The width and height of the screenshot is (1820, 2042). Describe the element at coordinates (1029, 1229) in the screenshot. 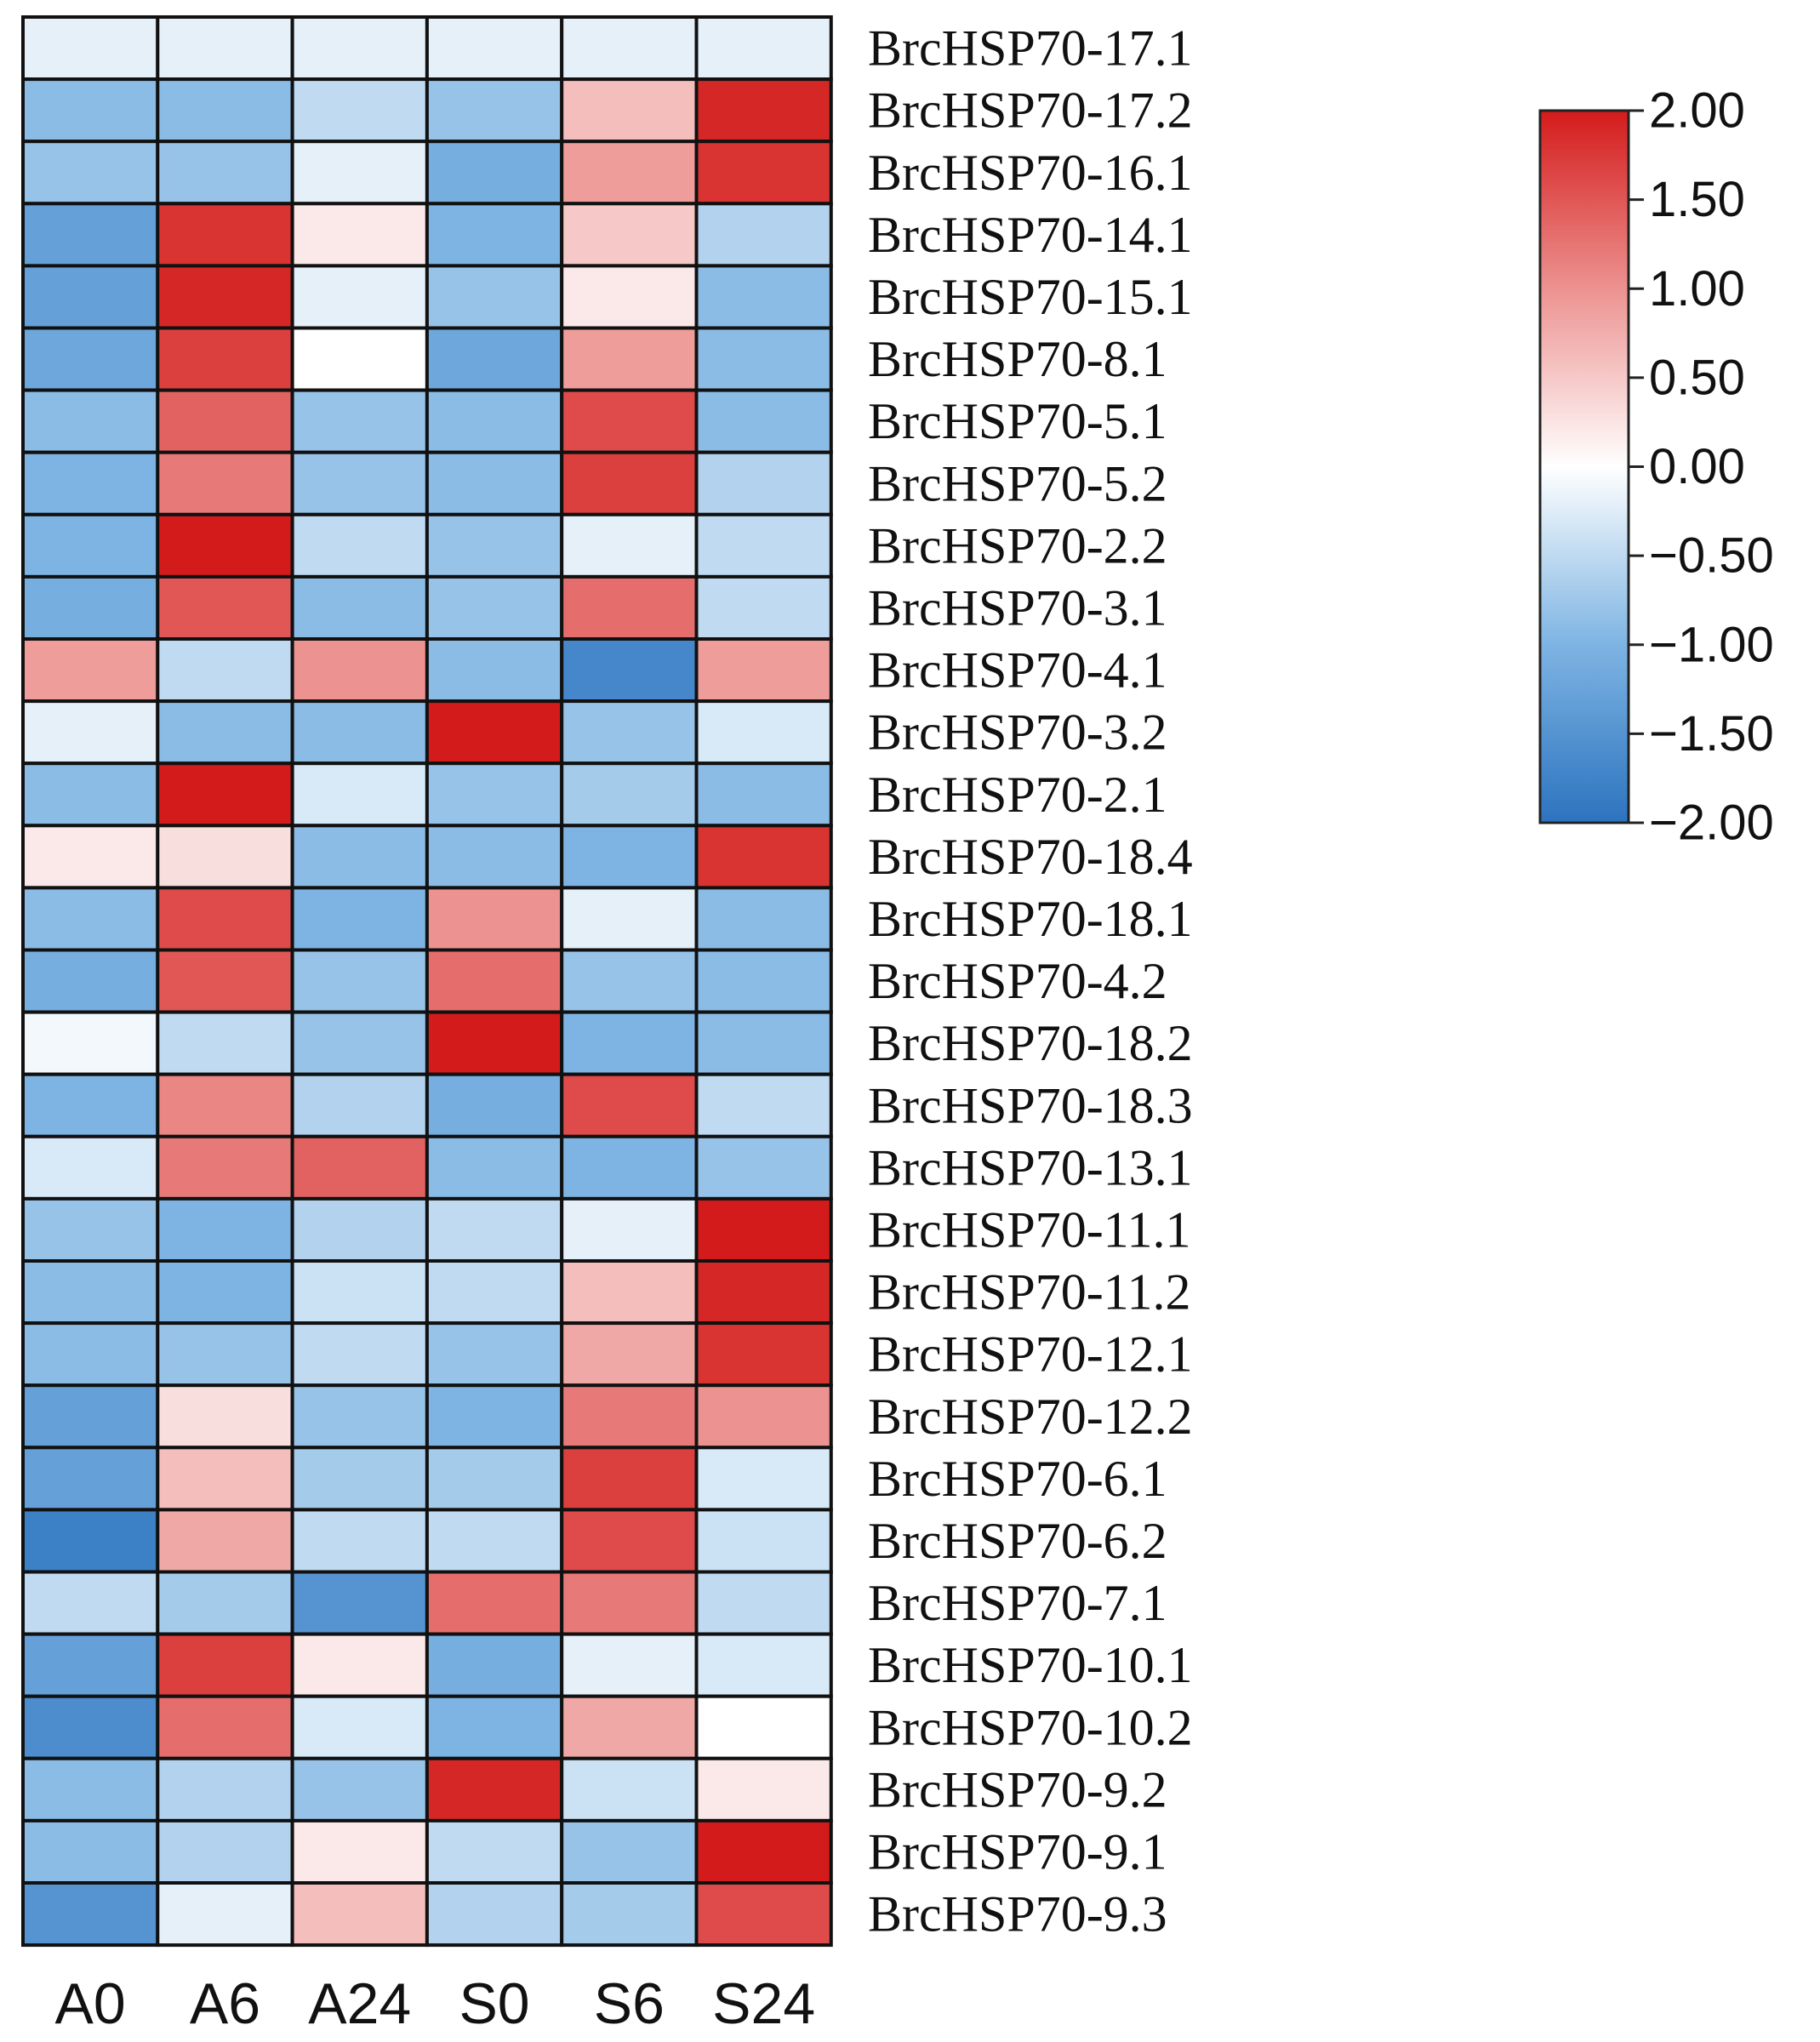

I see `row-label: BrcHSP70-11.1` at that location.